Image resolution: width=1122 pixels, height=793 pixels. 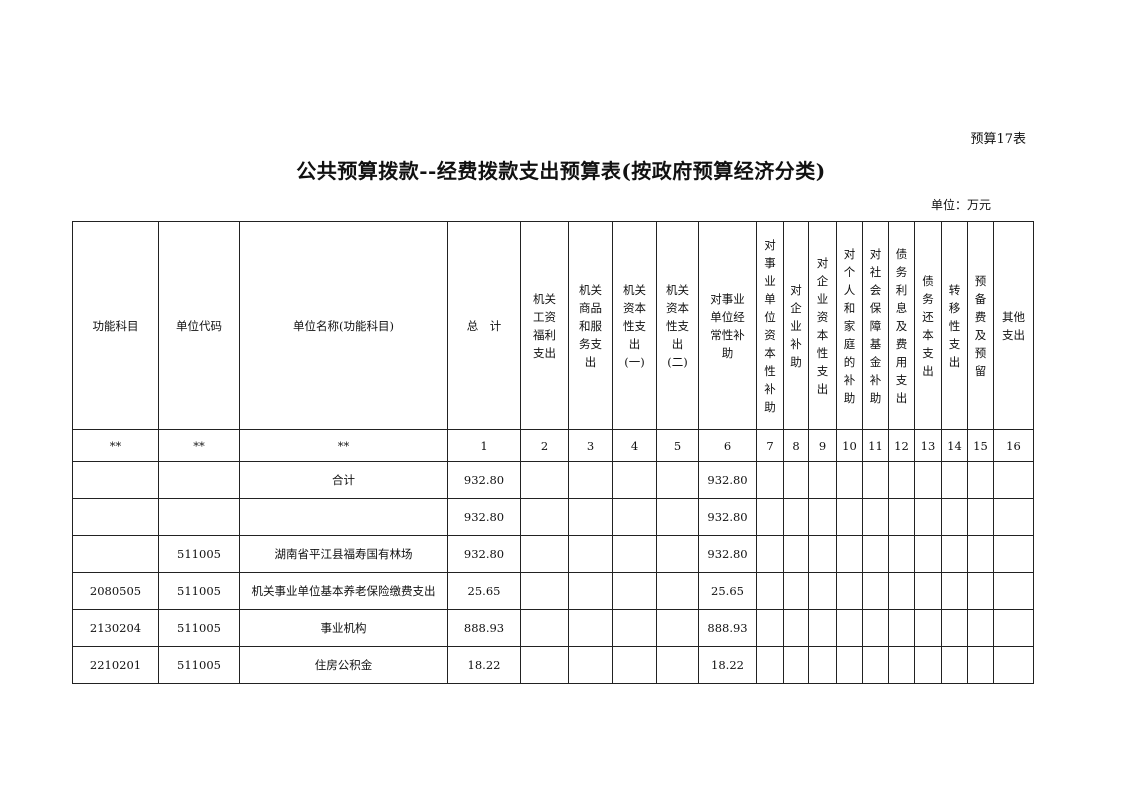 I want to click on cell-text: 511005, so click(x=199, y=665).